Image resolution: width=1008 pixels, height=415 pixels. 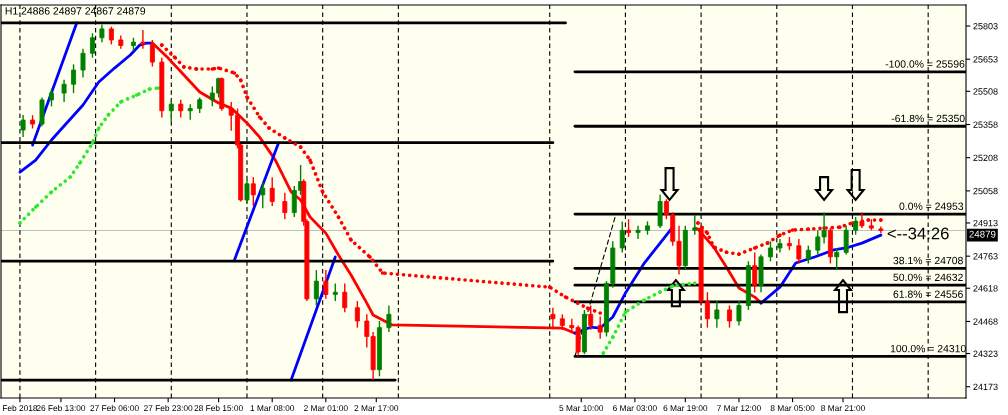 What do you see at coordinates (326, 408) in the screenshot?
I see `x-tick-label: 2 Mar 01:00` at bounding box center [326, 408].